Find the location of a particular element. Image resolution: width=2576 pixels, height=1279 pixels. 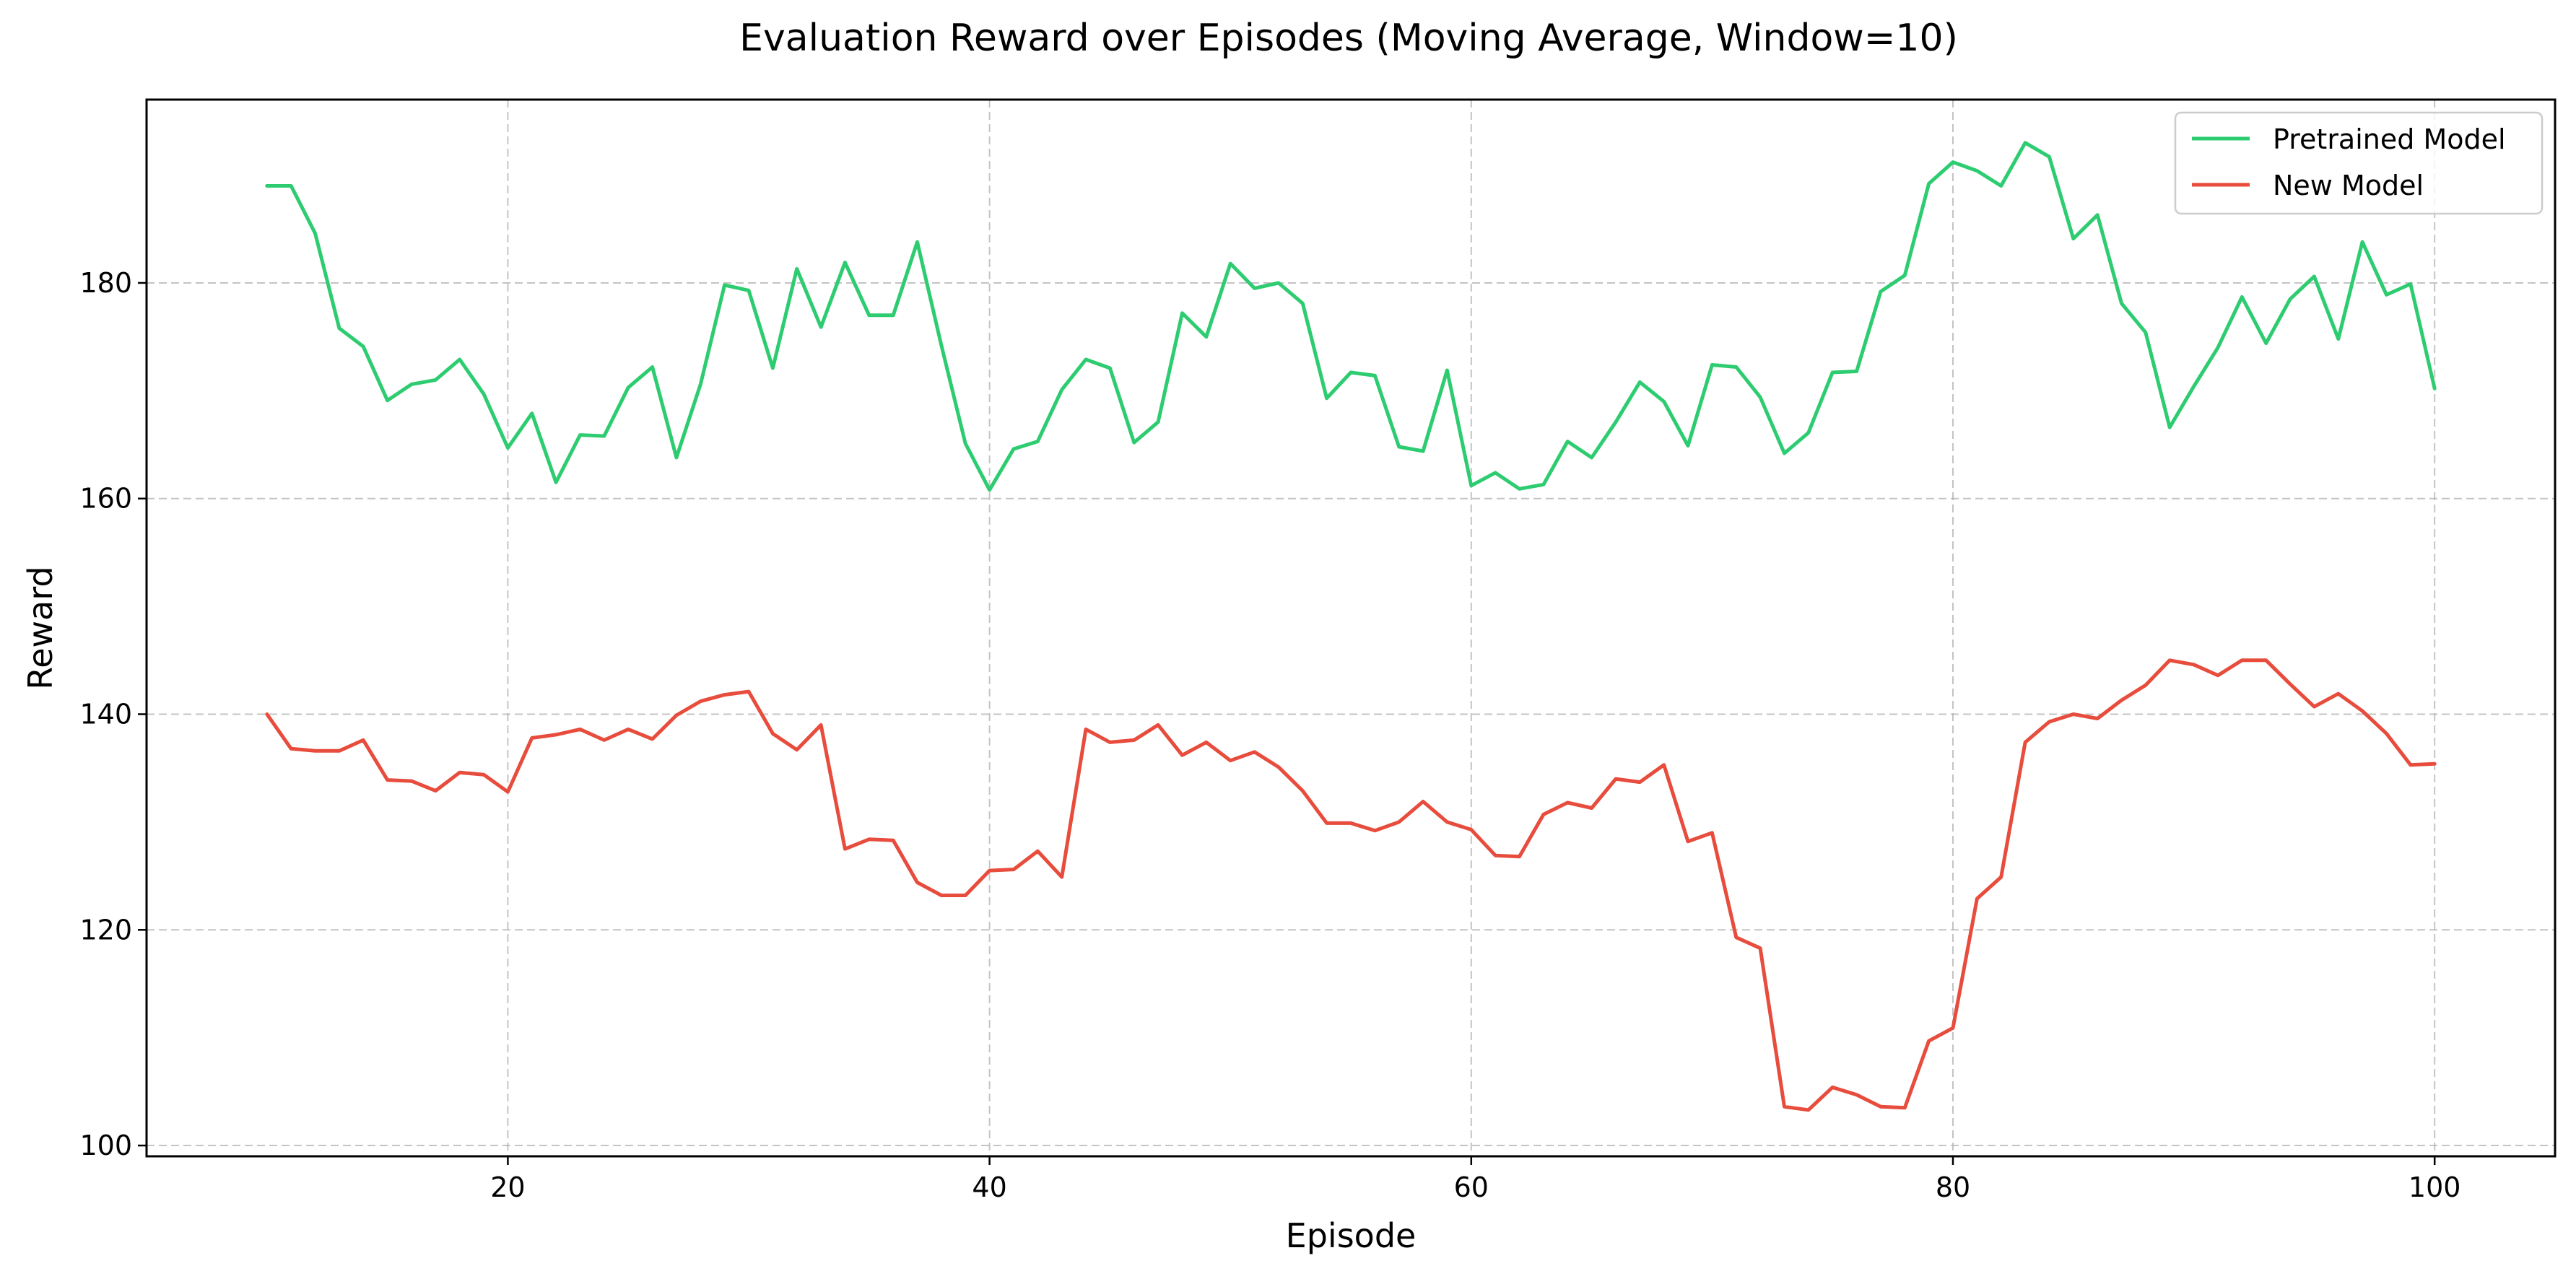

legend-label-pretrained-model: Pretrained Model is located at coordinates (2389, 139).